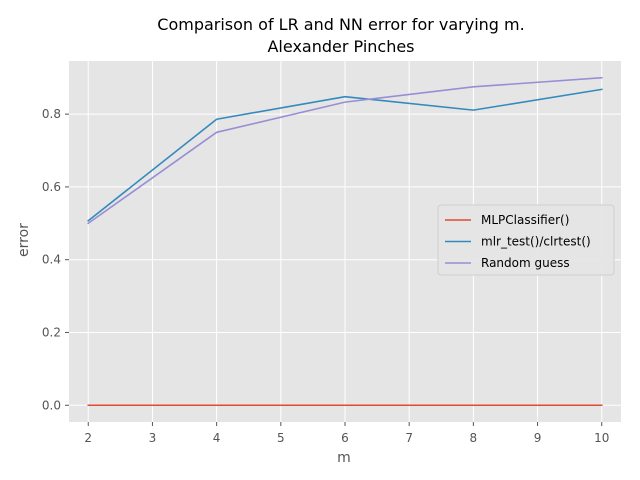 This screenshot has width=640, height=480. I want to click on y-tick-label: 0.0, so click(51, 405).